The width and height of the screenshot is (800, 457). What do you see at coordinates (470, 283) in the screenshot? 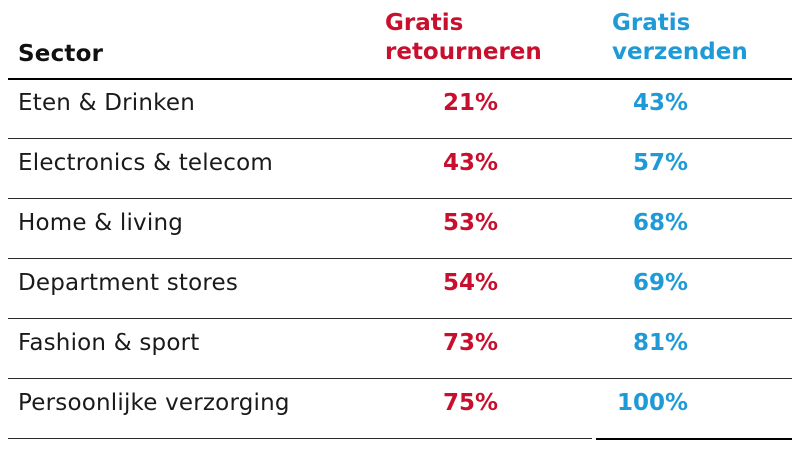
I see `row-returns-value: 54%` at bounding box center [470, 283].